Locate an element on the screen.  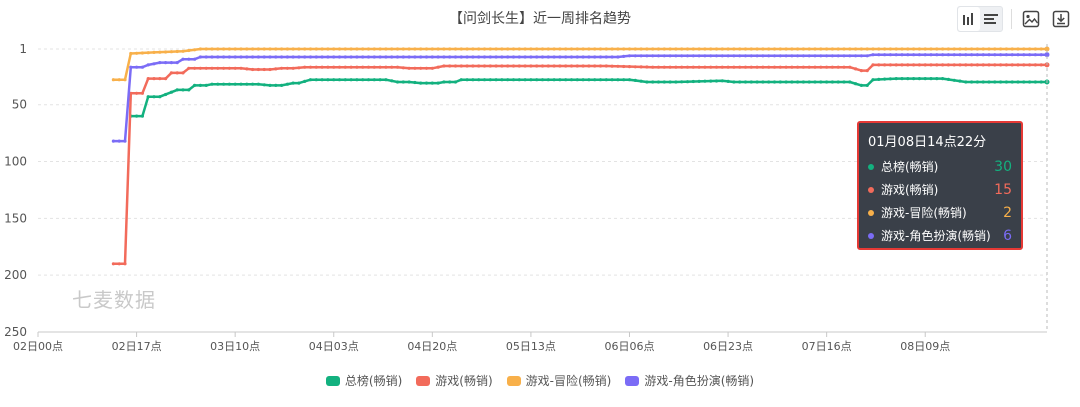
chart-legend: 总榜(畅销) 游戏(畅销) 游戏-冒险(畅销) 游戏-角色扮演(畅销) is located at coordinates (540, 380).